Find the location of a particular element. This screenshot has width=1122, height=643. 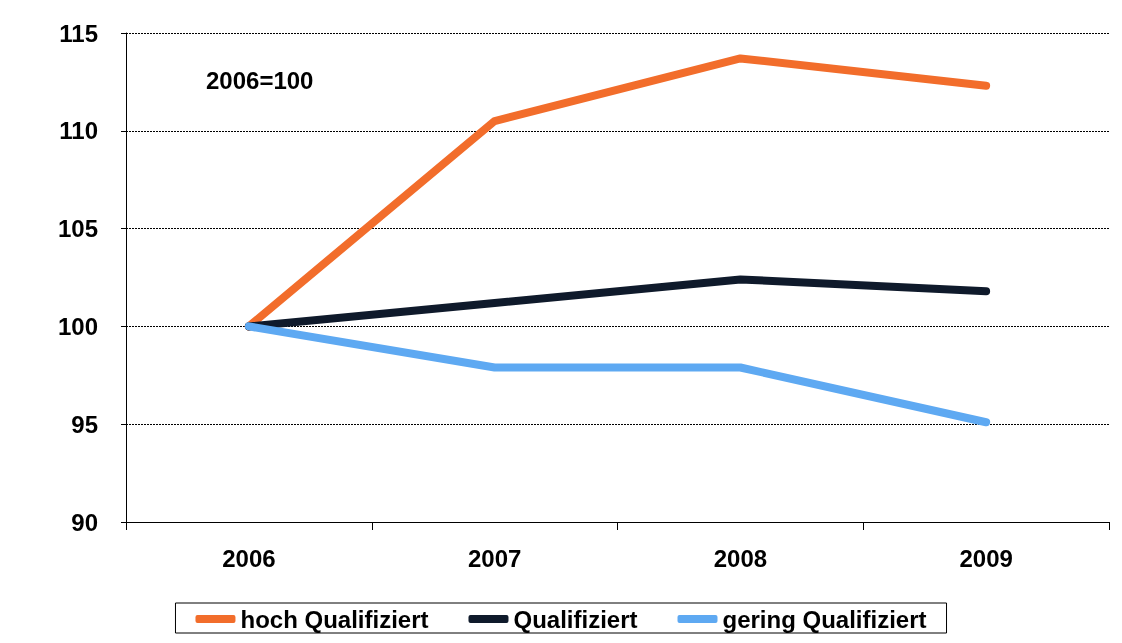

x-tick-label: 2009 is located at coordinates (986, 558).